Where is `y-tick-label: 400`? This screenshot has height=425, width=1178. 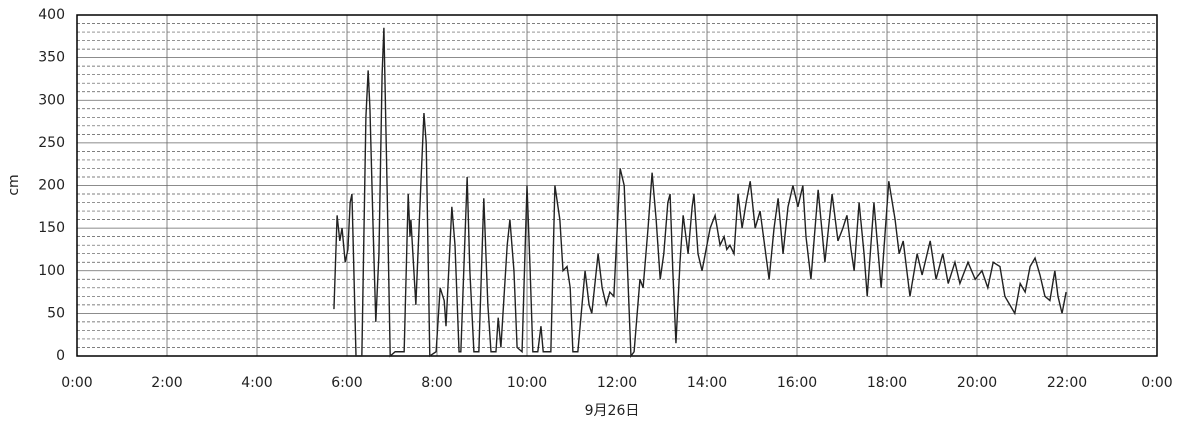
y-tick-label: 400 is located at coordinates (51, 15).